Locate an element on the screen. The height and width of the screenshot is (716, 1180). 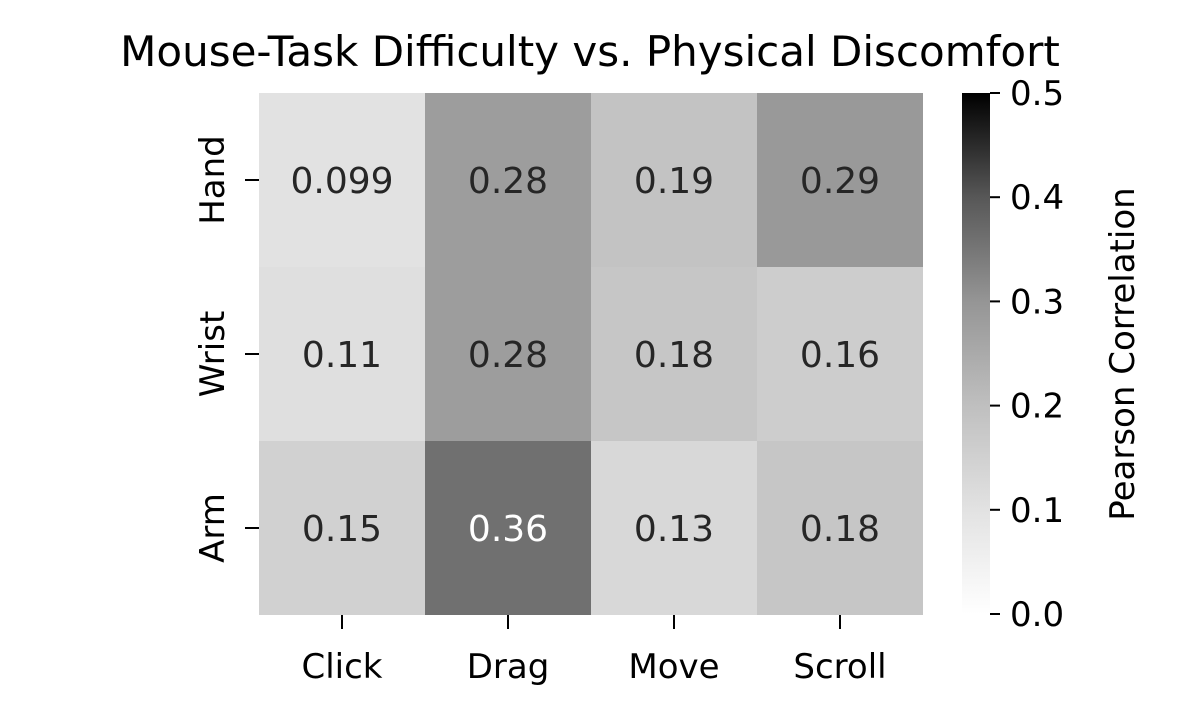
colorbar-tick-label: 0.3 is located at coordinates (1037, 302).